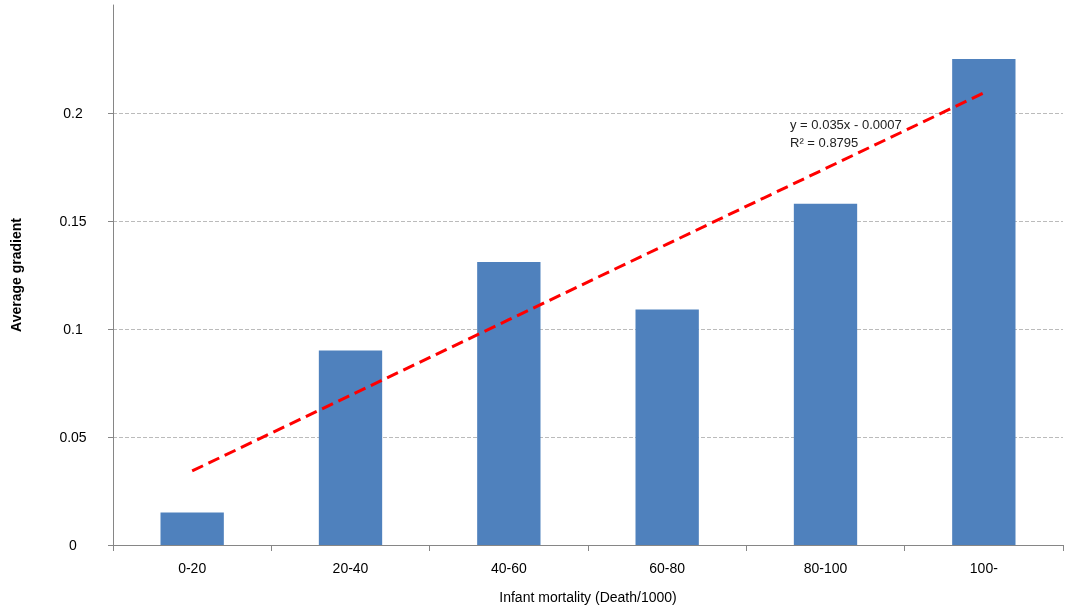 This screenshot has height=612, width=1069. What do you see at coordinates (73, 329) in the screenshot?
I see `y-tick-label: 0.1` at bounding box center [73, 329].